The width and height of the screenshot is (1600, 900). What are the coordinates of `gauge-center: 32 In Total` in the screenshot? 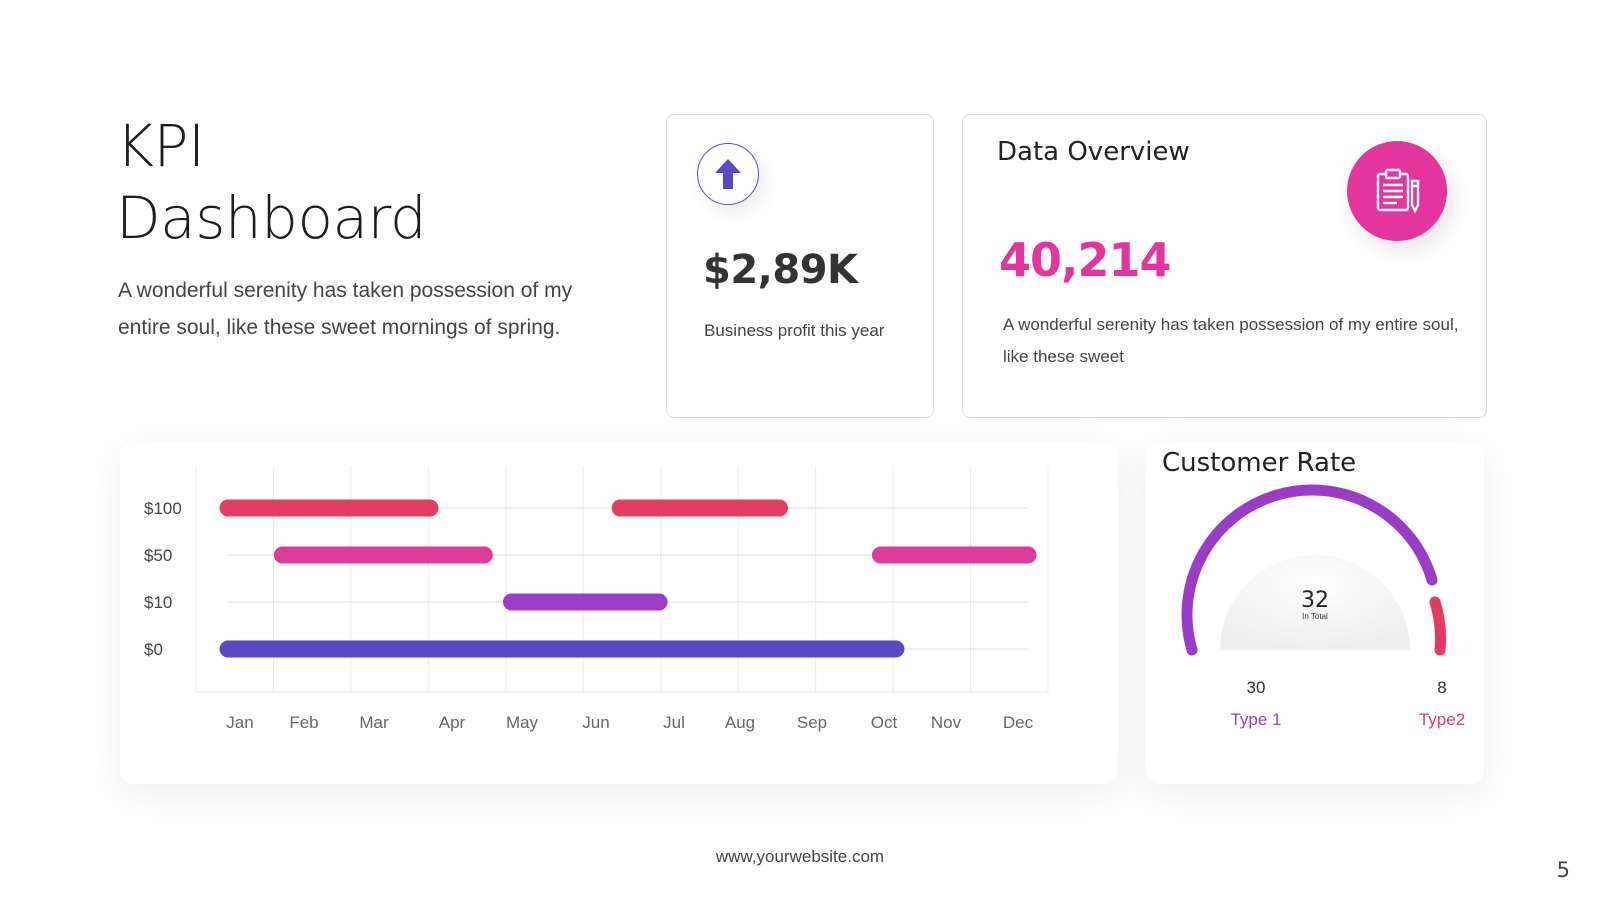 It's located at (1315, 605).